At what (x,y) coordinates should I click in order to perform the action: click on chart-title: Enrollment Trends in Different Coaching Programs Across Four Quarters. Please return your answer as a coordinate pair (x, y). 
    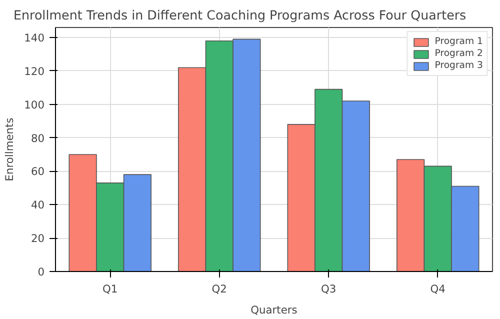
    Looking at the image, I should click on (240, 15).